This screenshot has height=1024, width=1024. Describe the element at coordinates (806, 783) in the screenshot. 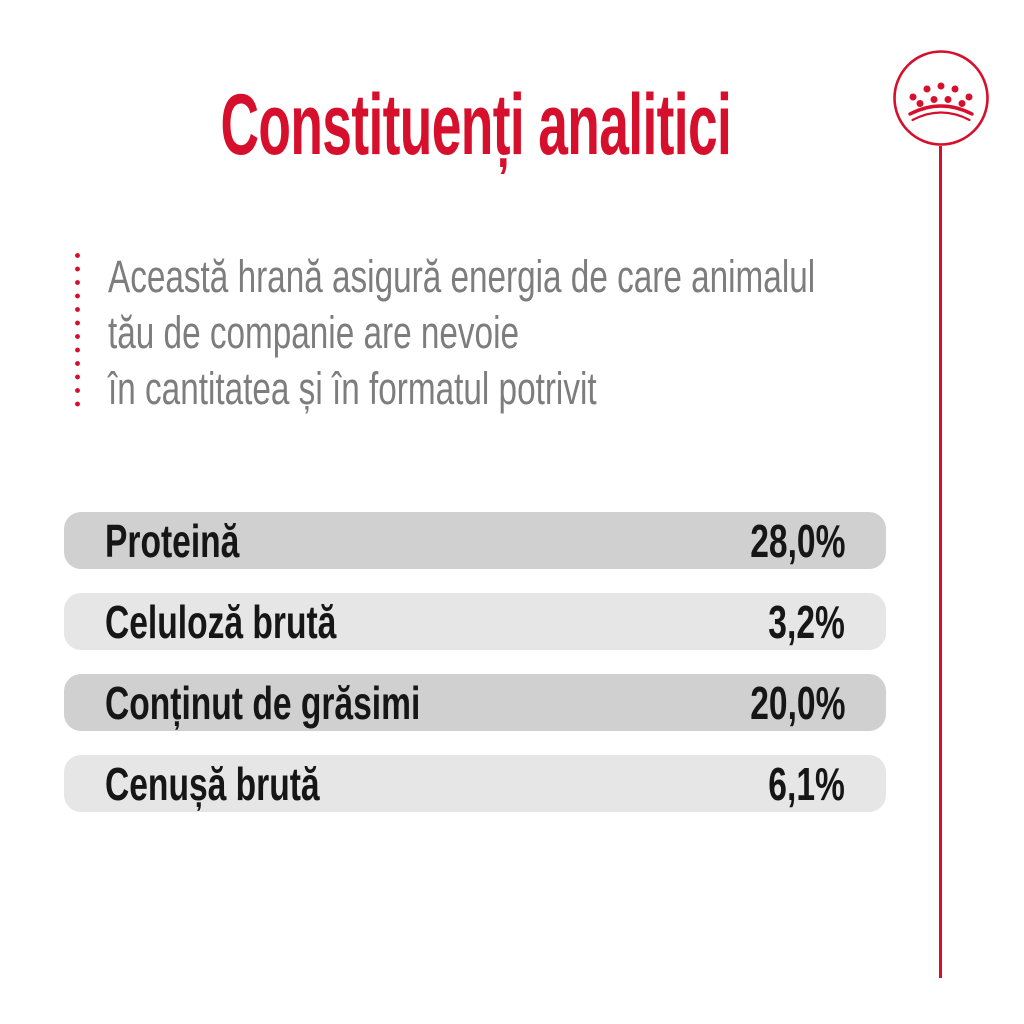

I see `nutrient-value: 6,1%` at that location.